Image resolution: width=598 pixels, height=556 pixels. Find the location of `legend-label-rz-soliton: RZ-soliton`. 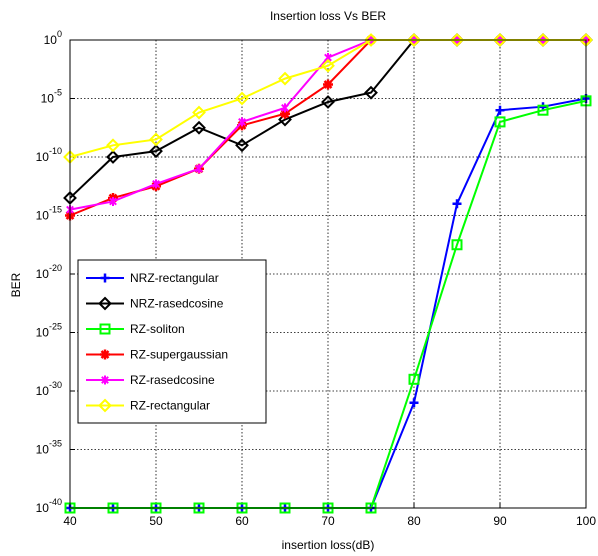

legend-label-rz-soliton: RZ-soliton is located at coordinates (157, 329).